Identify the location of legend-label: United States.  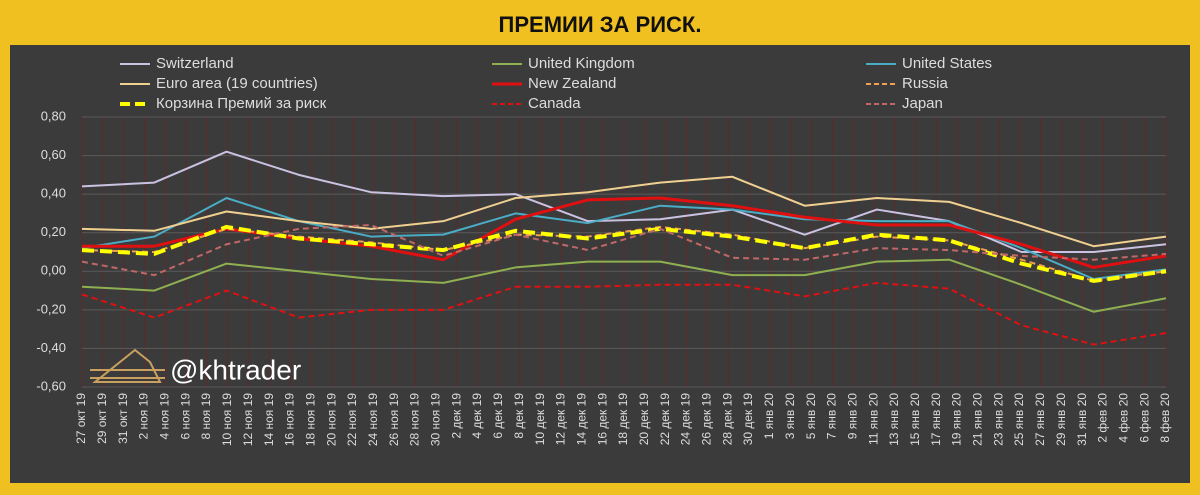
(947, 63).